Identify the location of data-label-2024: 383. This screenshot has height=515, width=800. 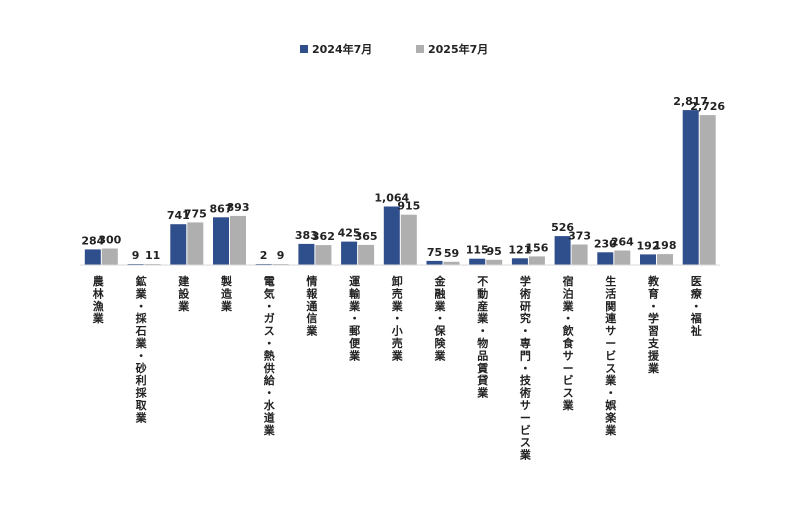
(306, 235).